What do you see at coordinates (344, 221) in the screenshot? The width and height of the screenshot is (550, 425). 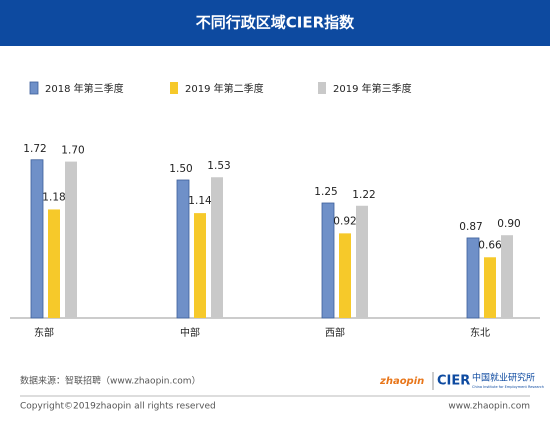 I see `value-label: 0.92` at bounding box center [344, 221].